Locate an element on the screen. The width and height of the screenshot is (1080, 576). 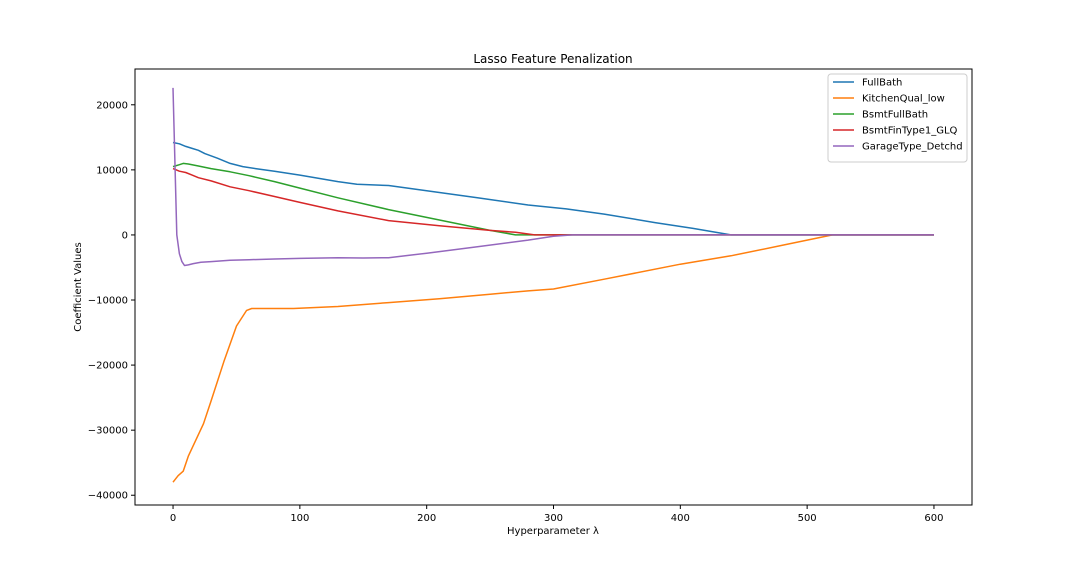
x-axis-label: Hyperparameter λ is located at coordinates (553, 531).